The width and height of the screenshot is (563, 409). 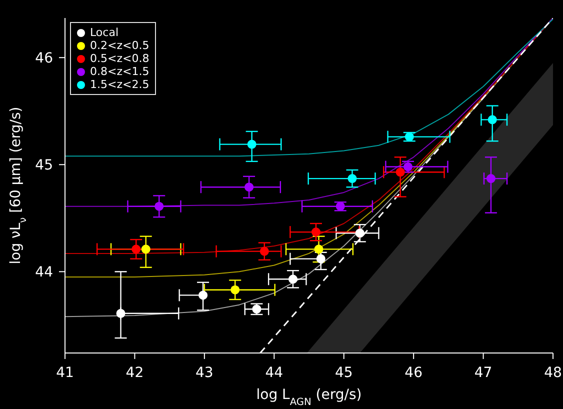 I want to click on y-tick-label: 44, so click(x=44, y=272).